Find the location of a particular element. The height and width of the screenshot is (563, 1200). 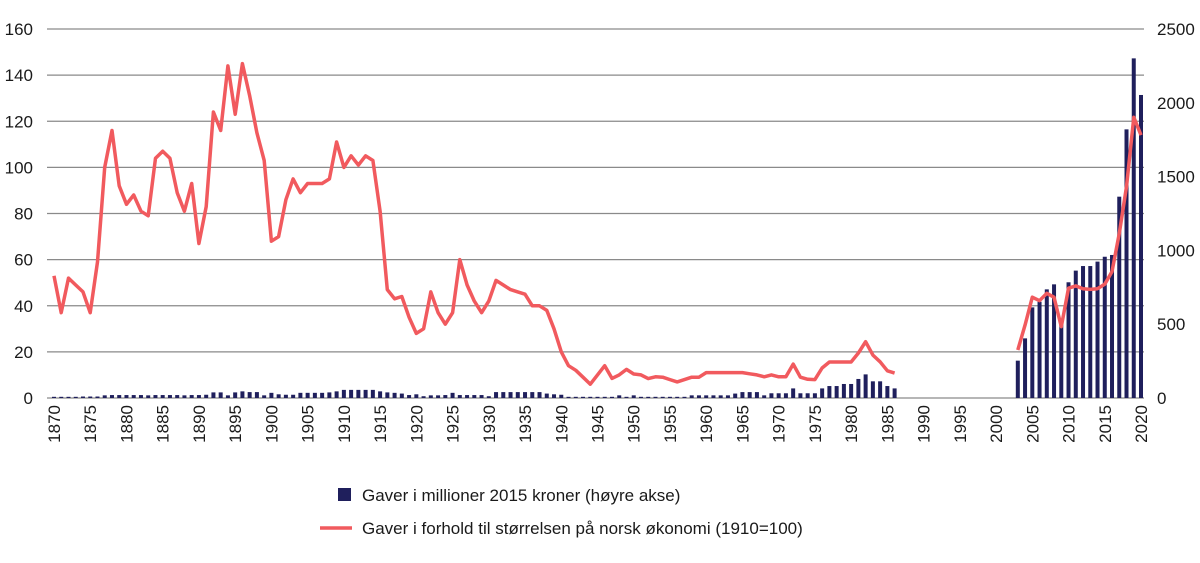

x-tick-label: 1940 is located at coordinates (561, 424).